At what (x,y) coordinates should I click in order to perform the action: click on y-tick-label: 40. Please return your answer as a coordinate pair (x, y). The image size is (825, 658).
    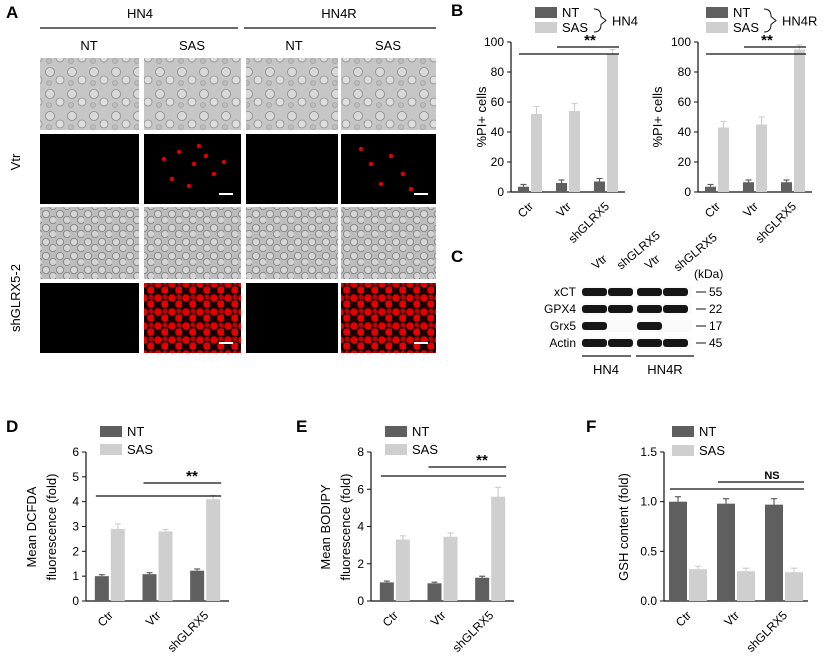
    Looking at the image, I should click on (498, 132).